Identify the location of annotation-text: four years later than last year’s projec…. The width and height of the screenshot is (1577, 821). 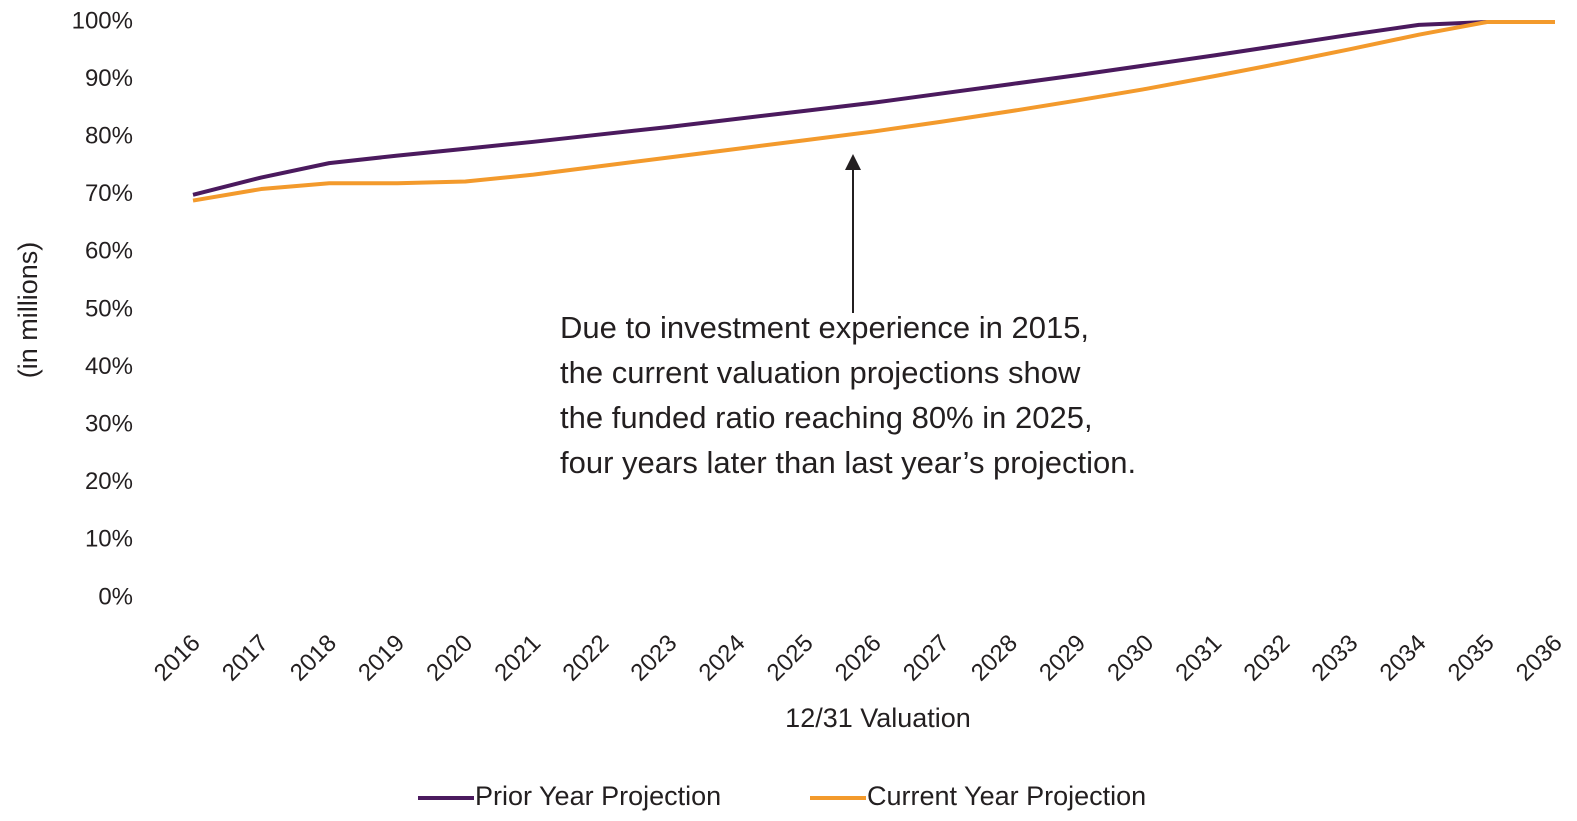
(848, 462).